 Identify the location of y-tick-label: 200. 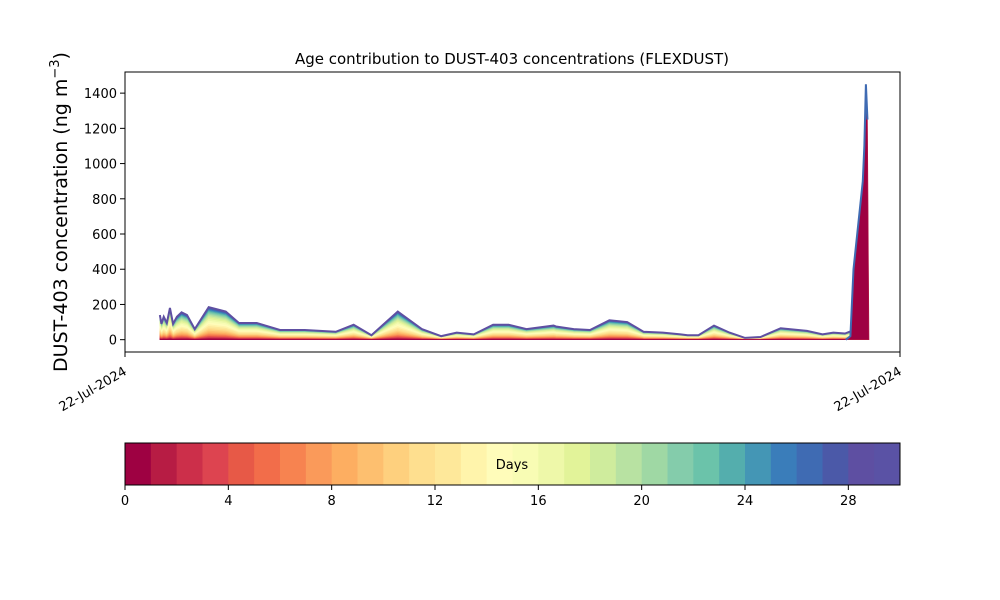
(104, 305).